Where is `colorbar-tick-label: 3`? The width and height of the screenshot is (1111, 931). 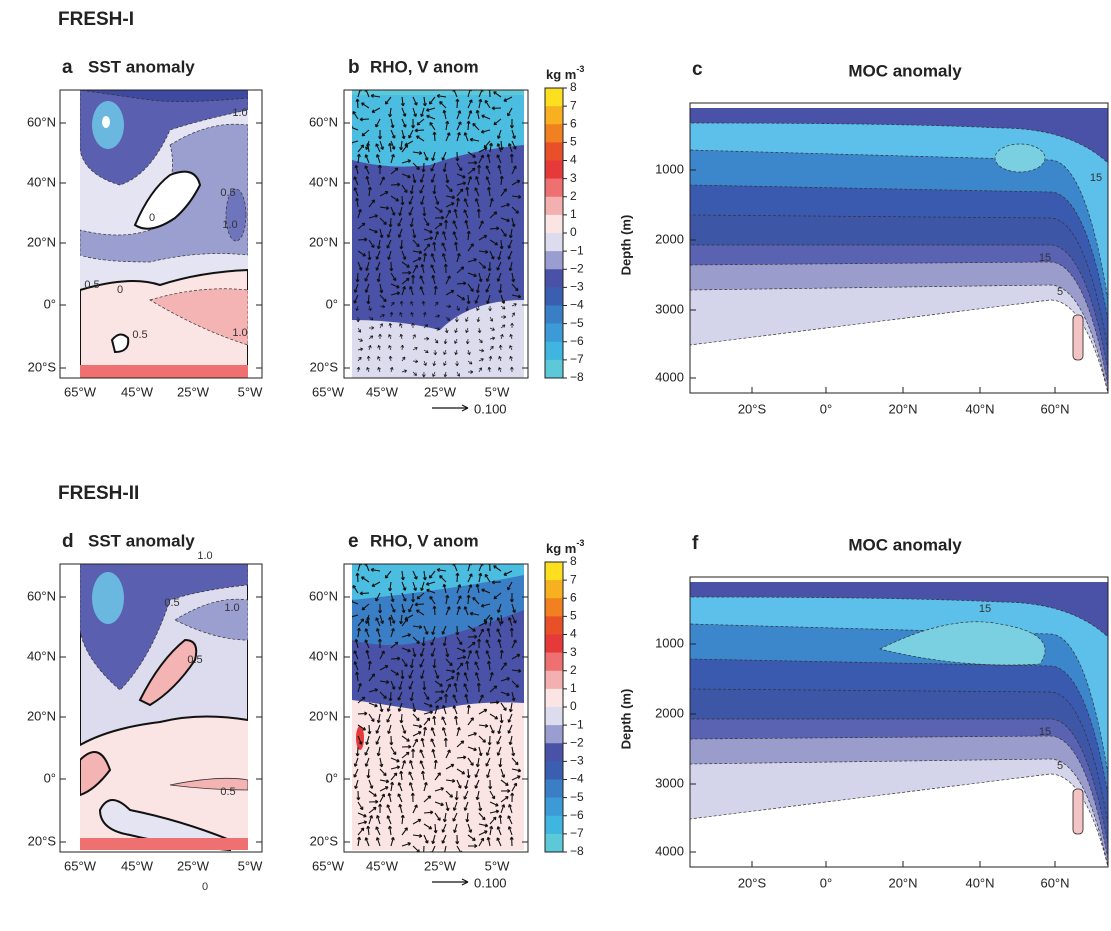 colorbar-tick-label: 3 is located at coordinates (573, 652).